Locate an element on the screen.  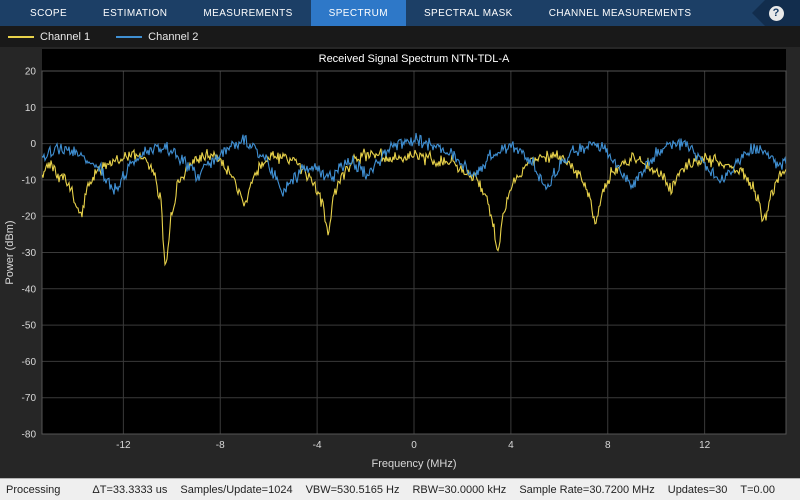
question-icon: ? is located at coordinates (776, 13).